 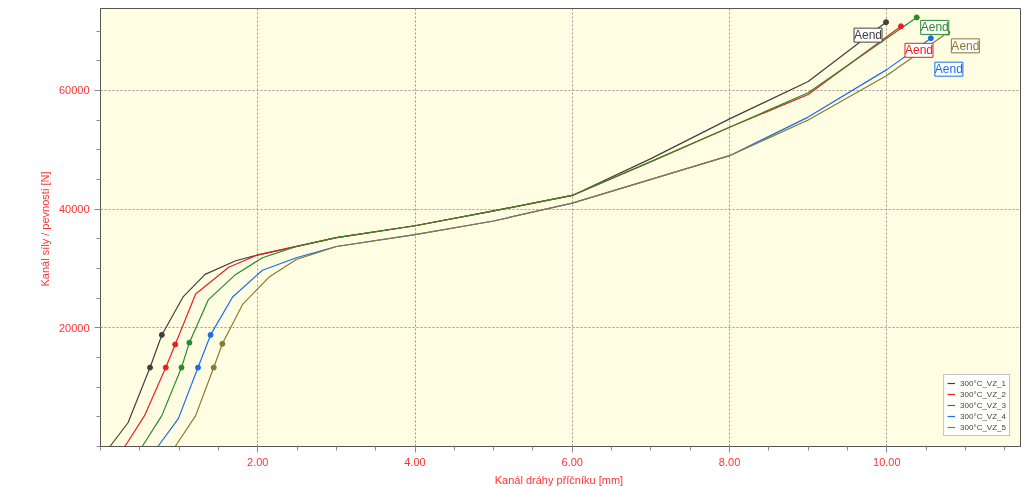 What do you see at coordinates (983, 383) in the screenshot?
I see `legend-label: 300°C_VZ_1` at bounding box center [983, 383].